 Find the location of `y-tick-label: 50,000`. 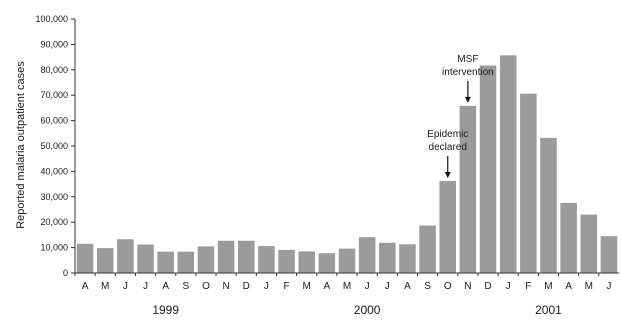

y-tick-label: 50,000 is located at coordinates (54, 146).